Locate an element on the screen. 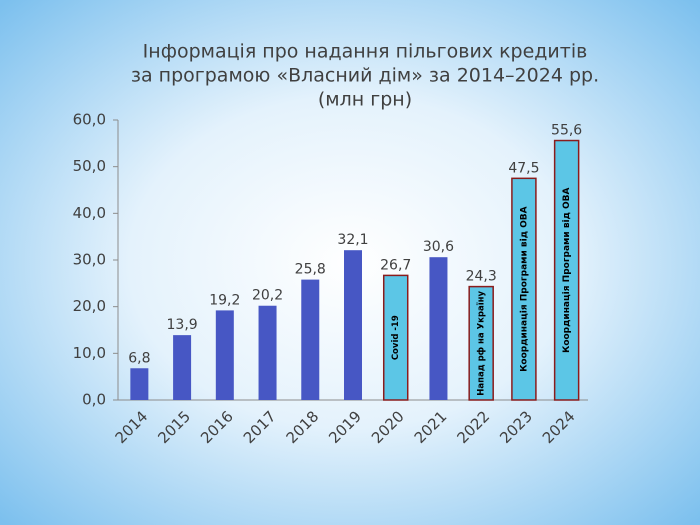 The width and height of the screenshot is (700, 525). y-tick-label: 20,0 is located at coordinates (89, 306).